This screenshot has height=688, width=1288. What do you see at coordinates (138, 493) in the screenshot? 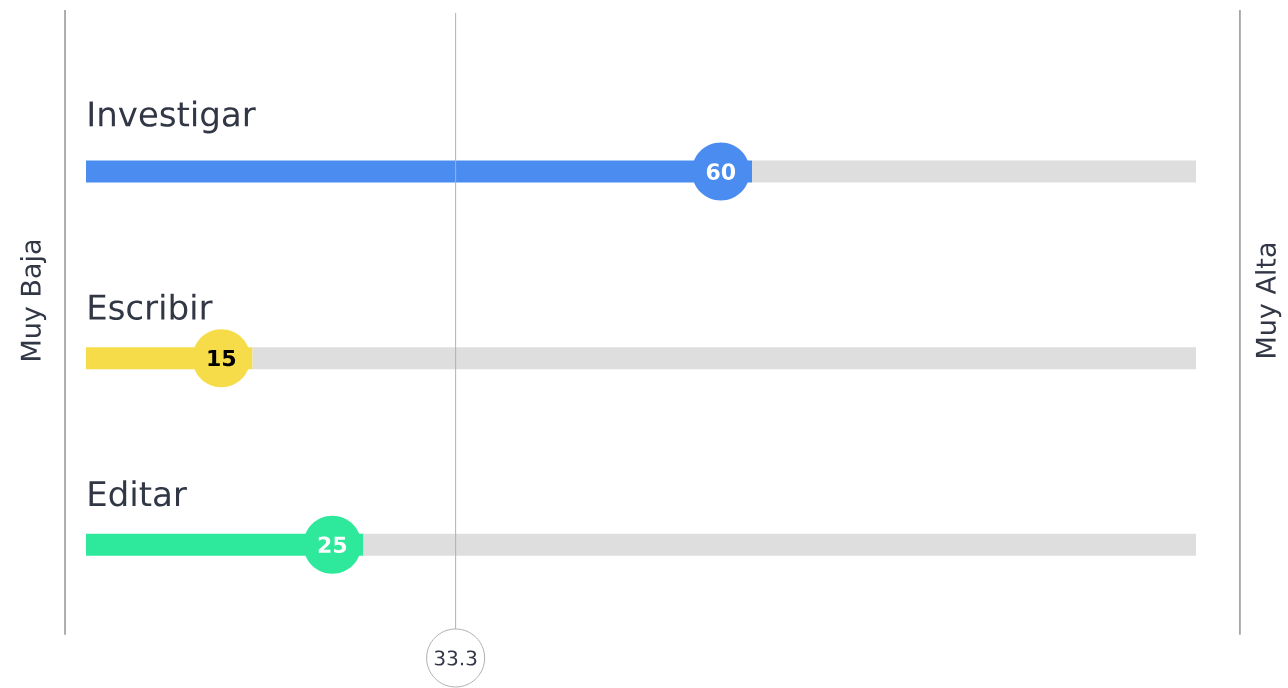
I see `y-tick-label: Editar` at bounding box center [138, 493].